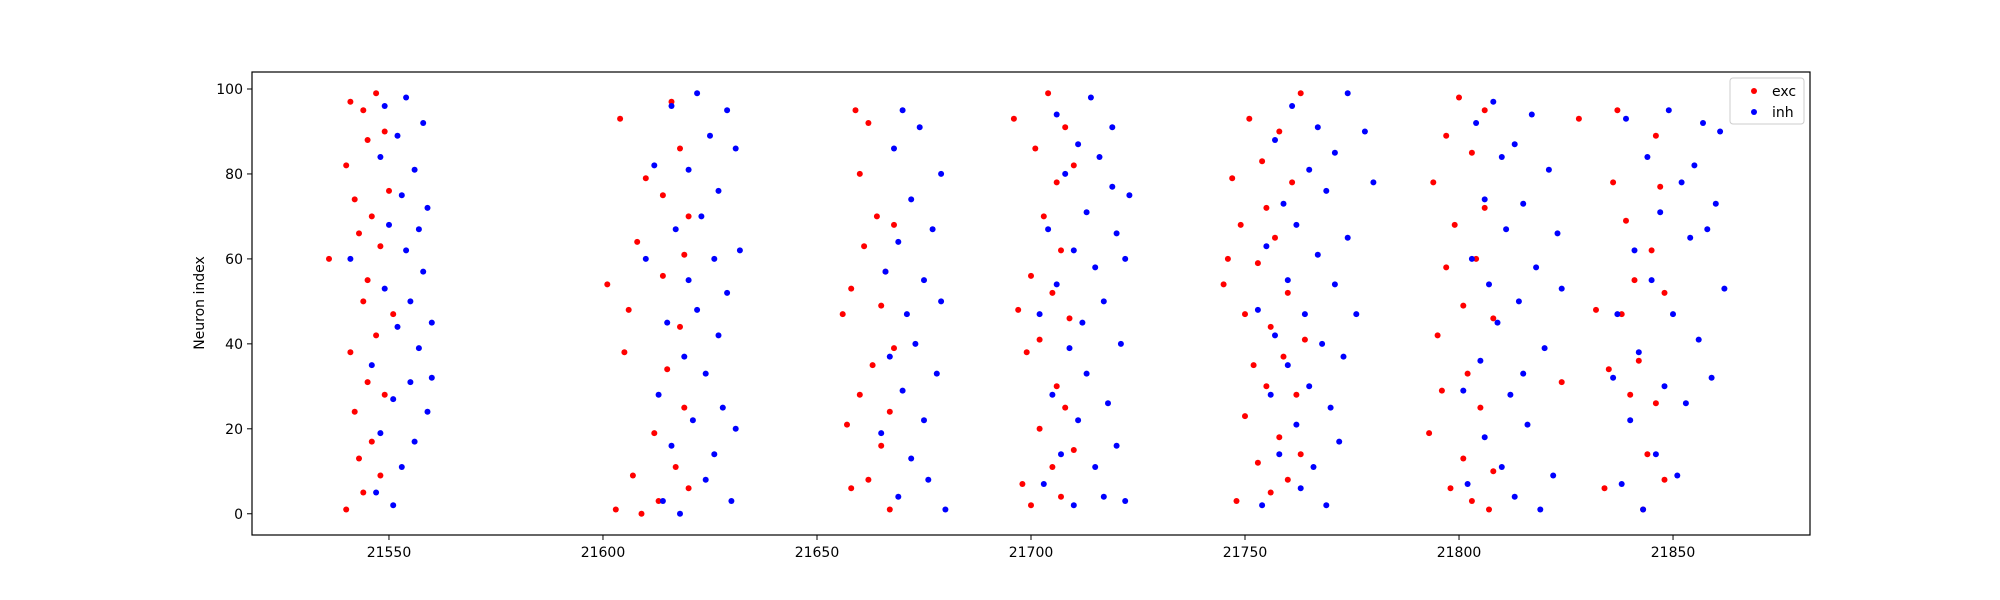 The image size is (2000, 600). Describe the element at coordinates (1784, 92) in the screenshot. I see `legend-label-exc: exc` at that location.